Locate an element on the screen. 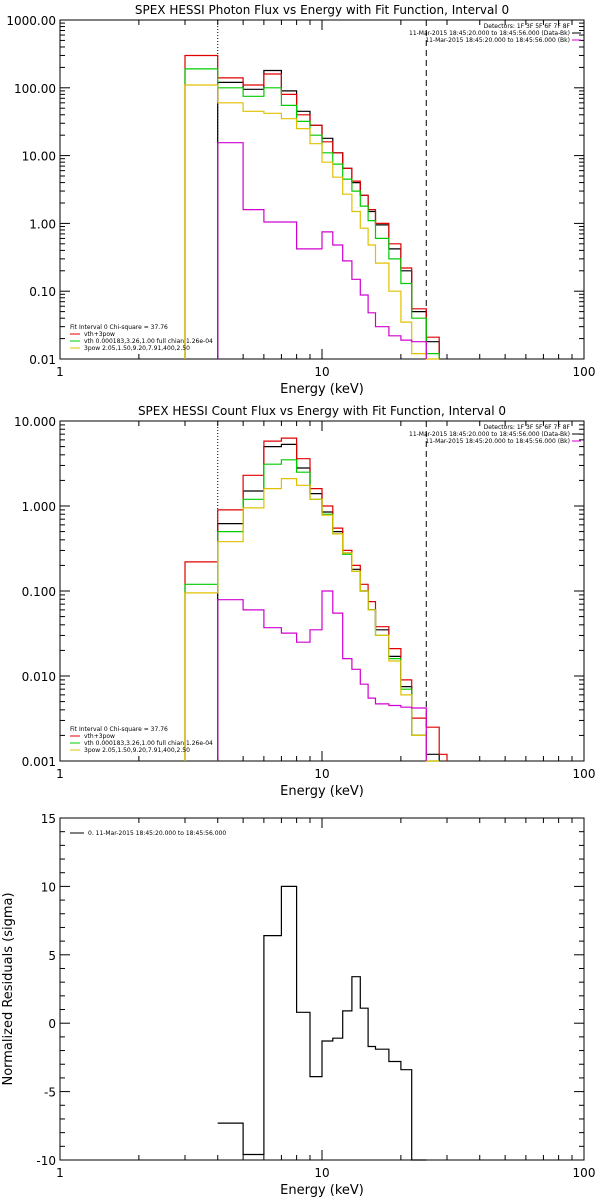 The width and height of the screenshot is (600, 1204). y-tick-label: 1.000 is located at coordinates (39, 507).